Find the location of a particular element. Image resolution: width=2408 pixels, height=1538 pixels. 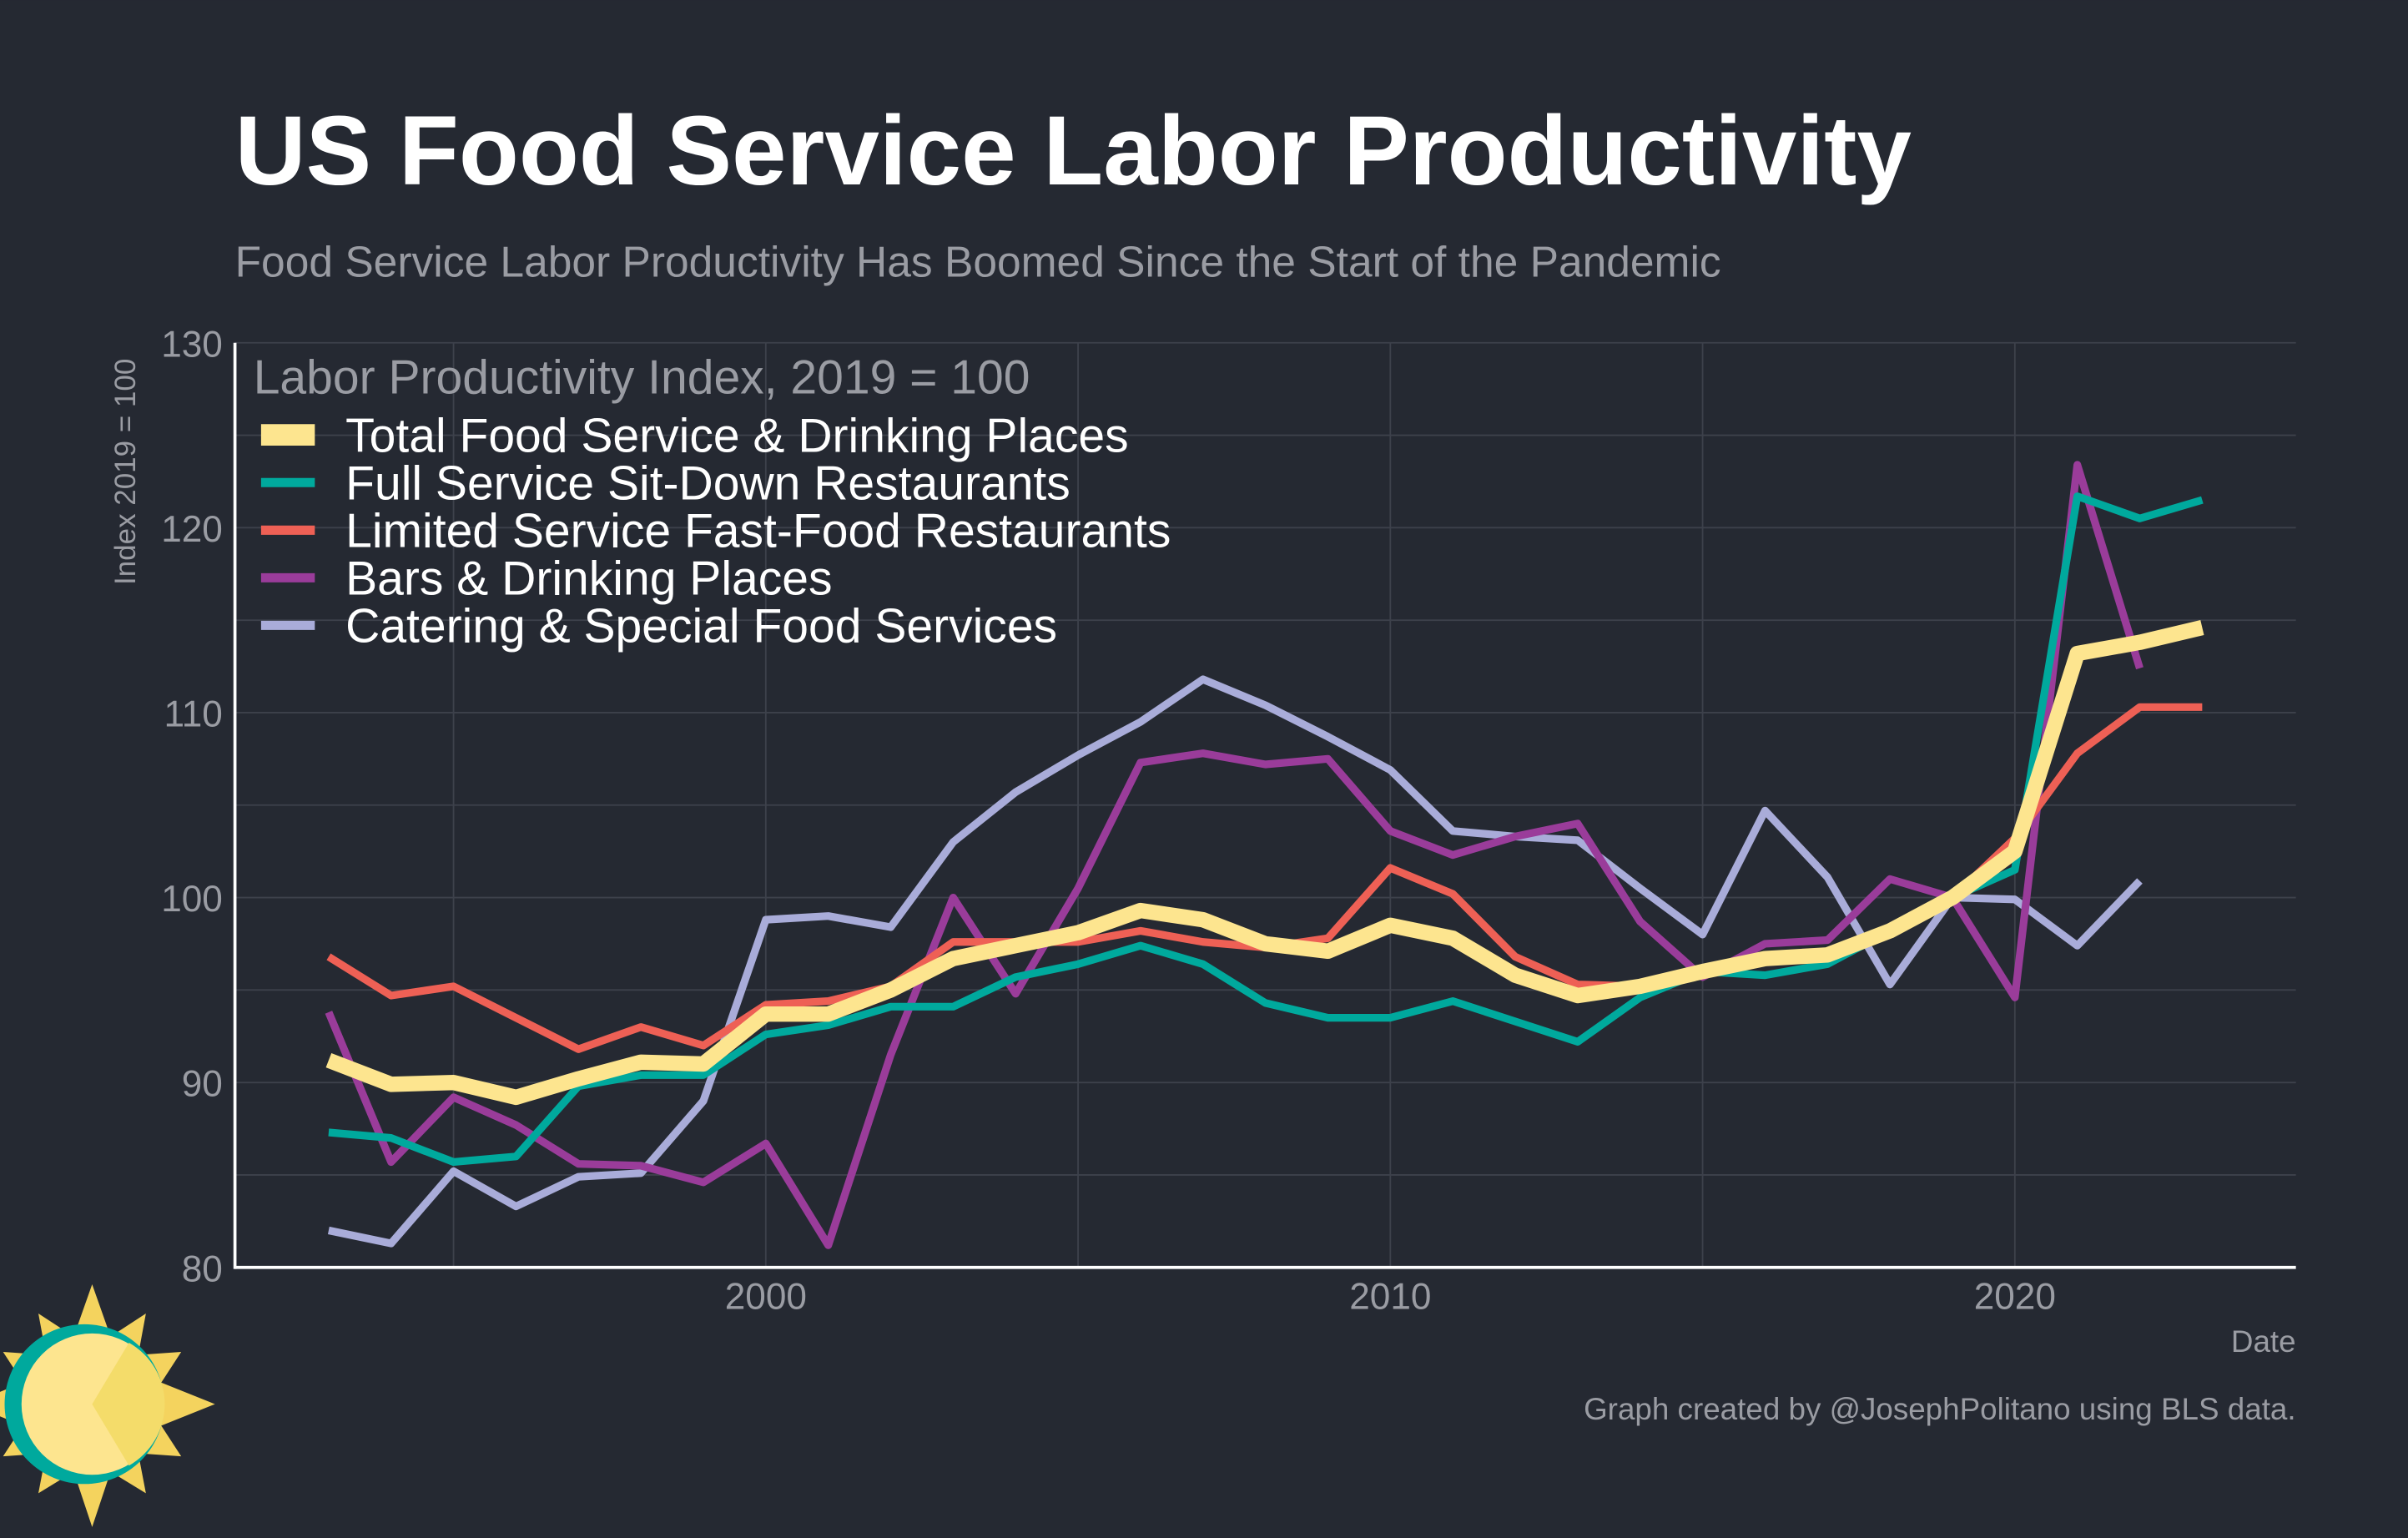

legend-title: Labor Productivity Index, 2019 = 100 is located at coordinates (642, 377).